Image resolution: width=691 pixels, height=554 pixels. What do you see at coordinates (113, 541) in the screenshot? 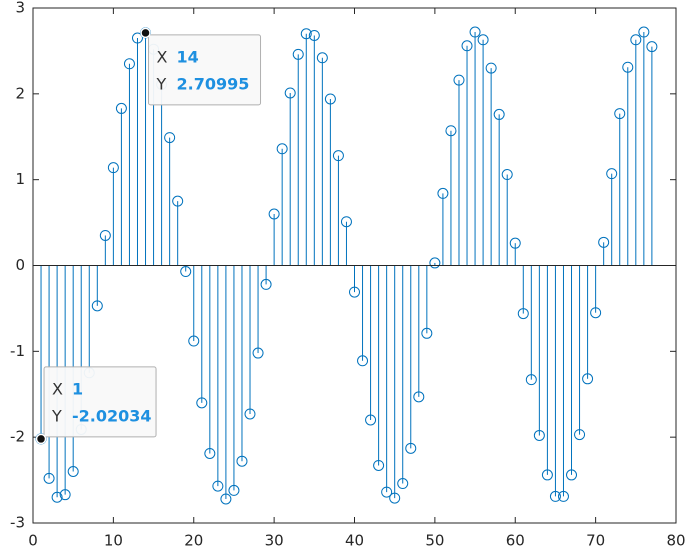
I see `x-tick-label: 10` at bounding box center [113, 541].